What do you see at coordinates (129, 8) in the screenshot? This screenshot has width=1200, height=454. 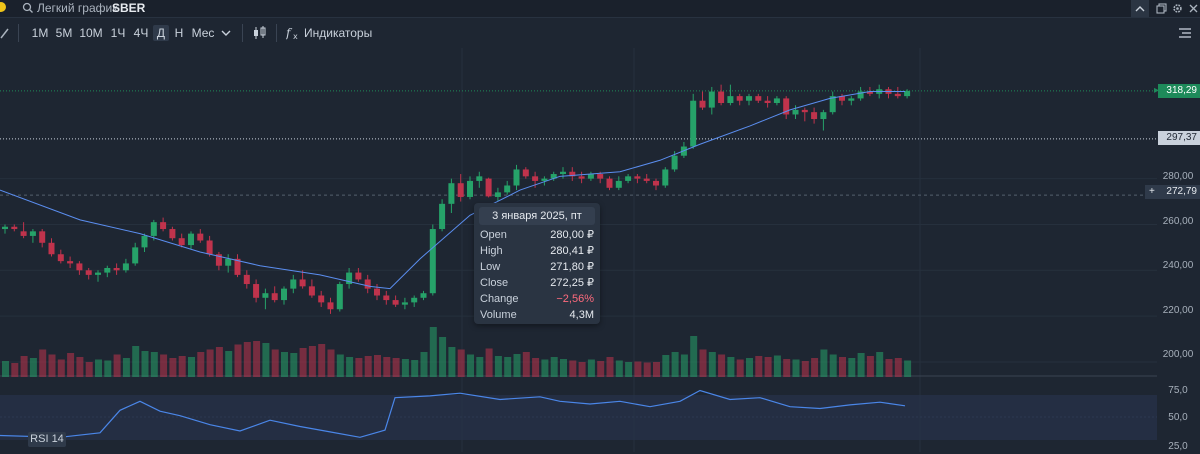 I see `ticker-symbol: SBER` at bounding box center [129, 8].